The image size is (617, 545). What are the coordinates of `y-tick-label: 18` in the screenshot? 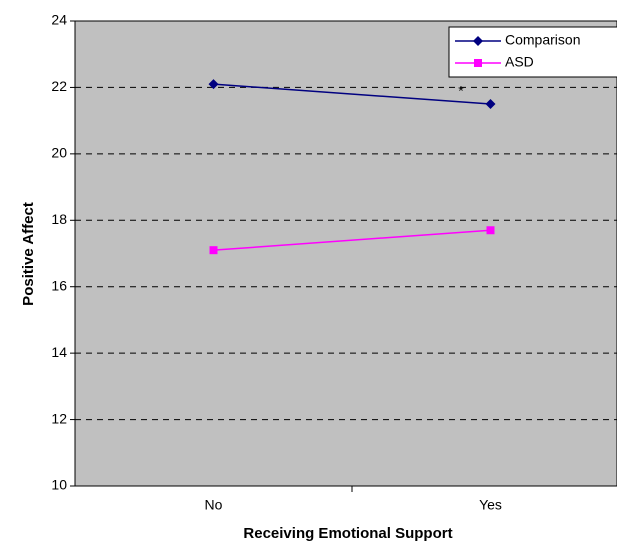 It's located at (59, 219).